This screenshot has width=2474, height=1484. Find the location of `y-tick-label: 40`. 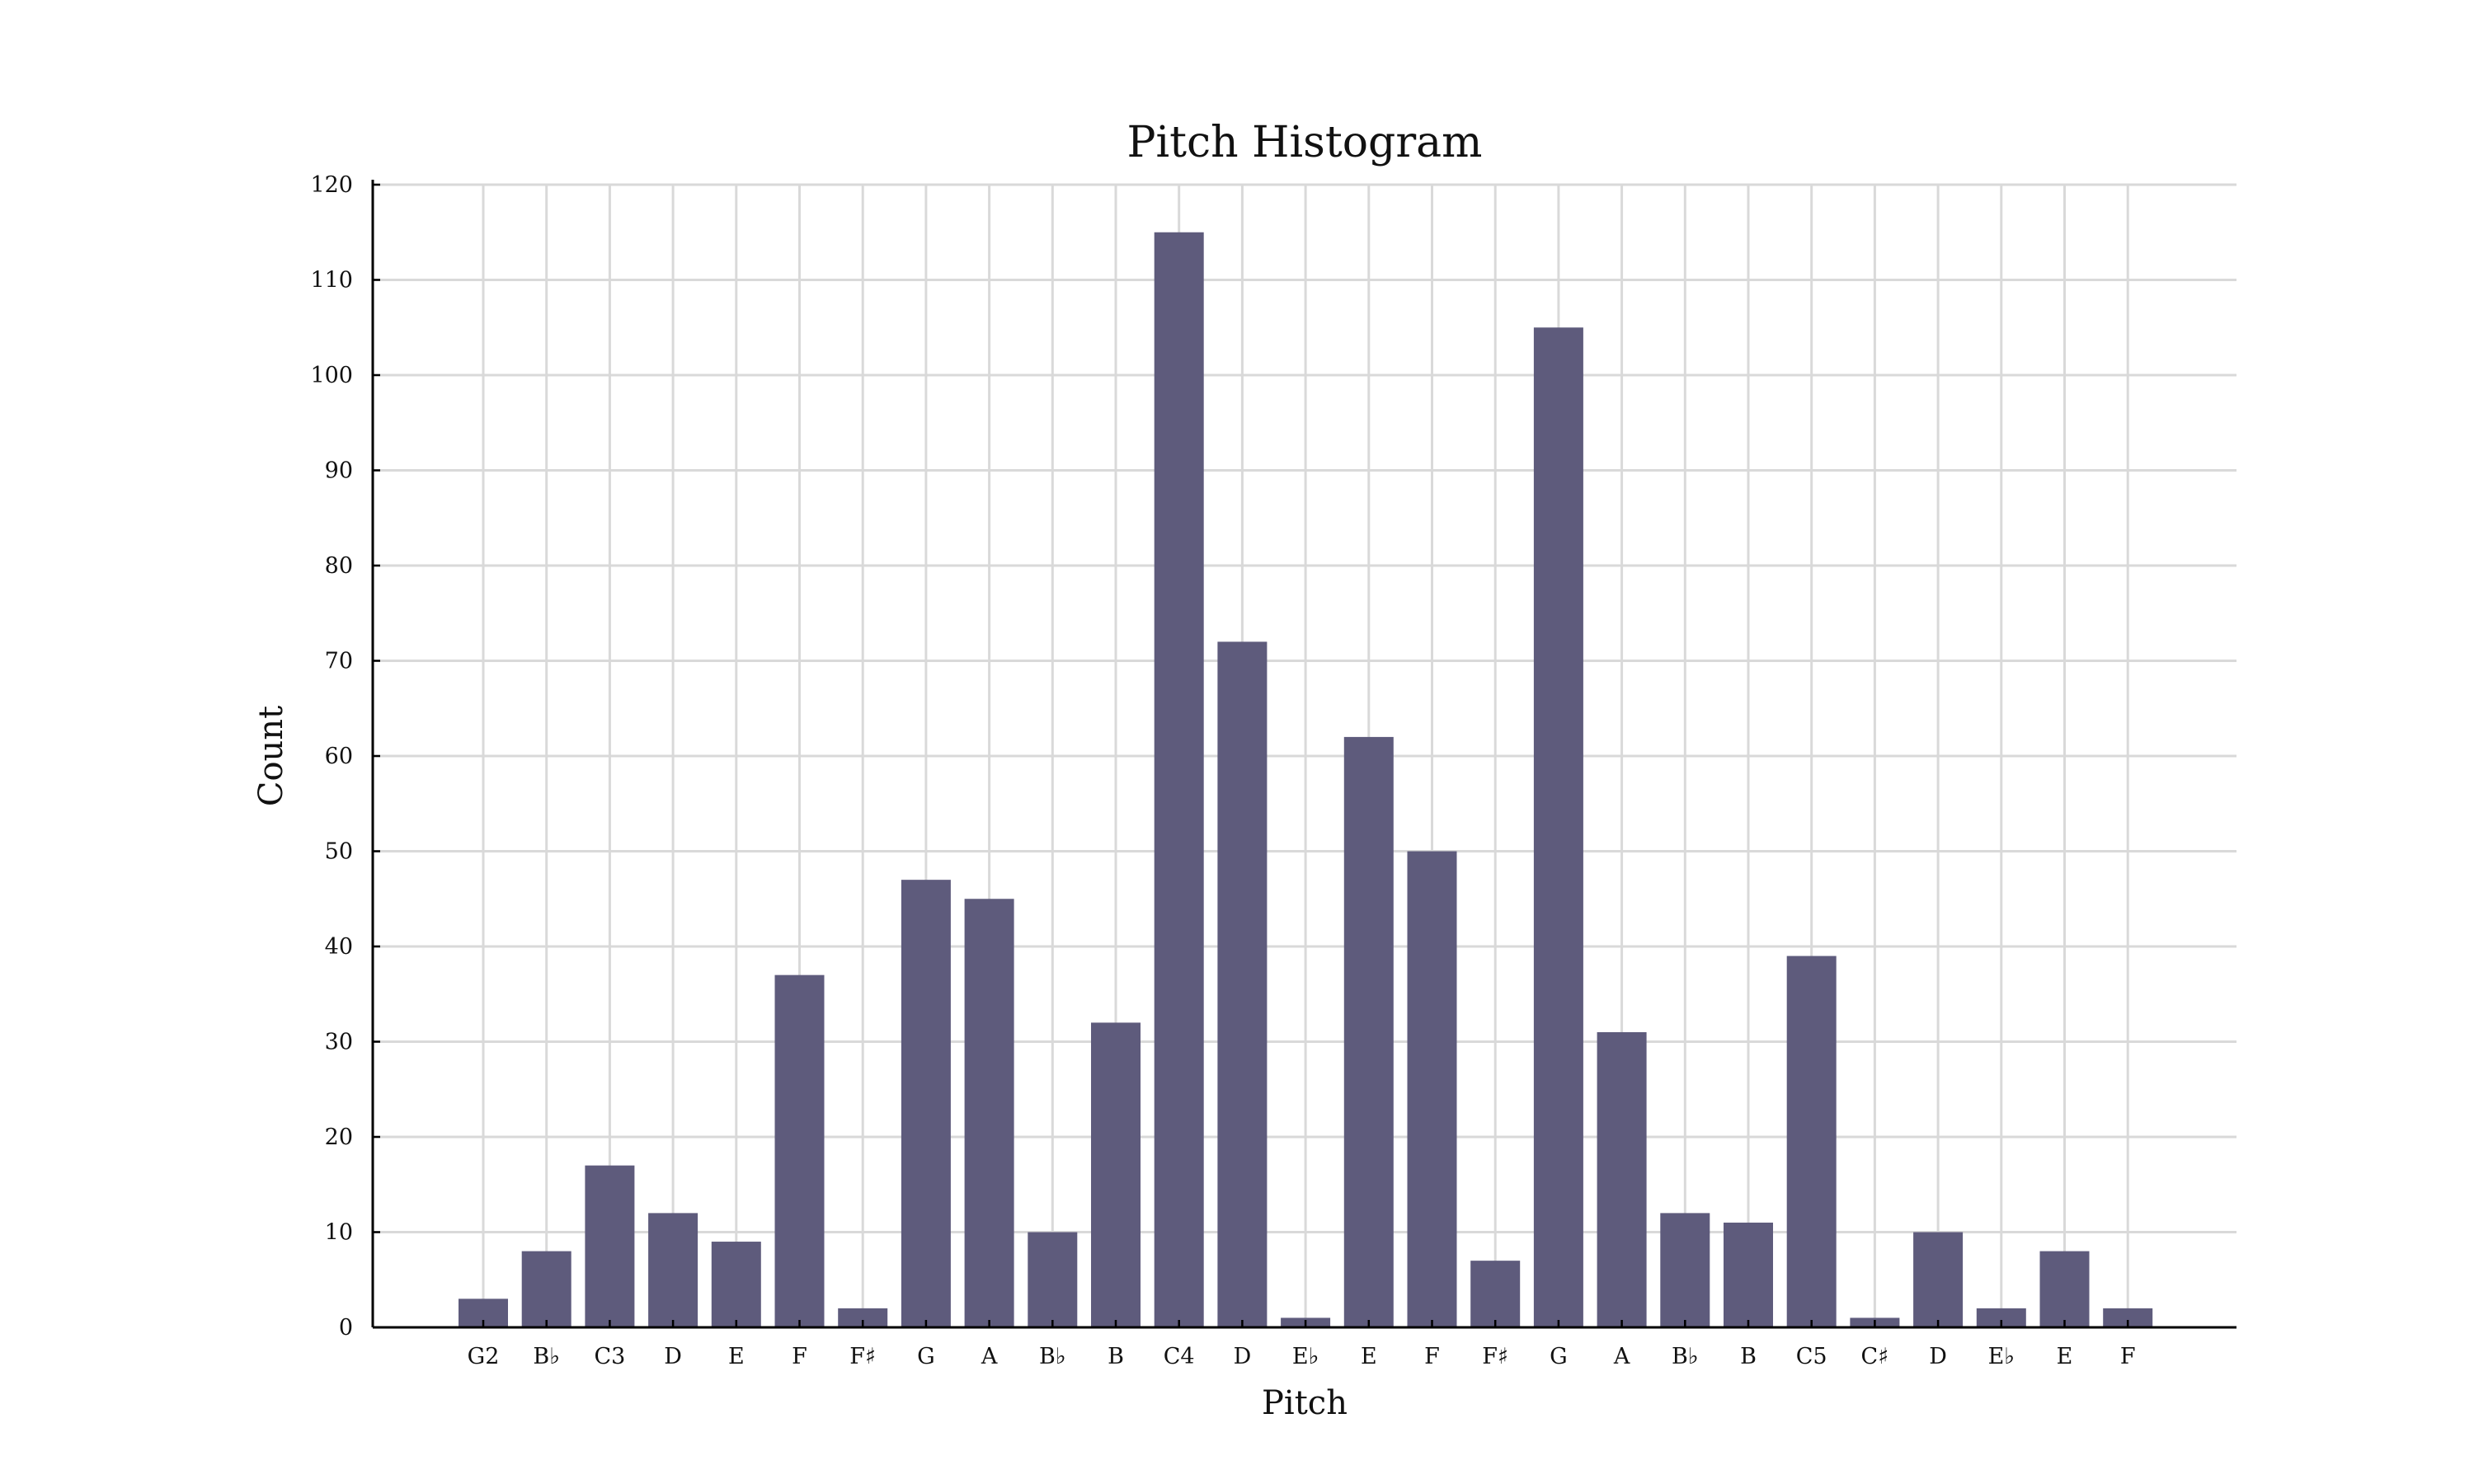

y-tick-label: 40 is located at coordinates (339, 947).